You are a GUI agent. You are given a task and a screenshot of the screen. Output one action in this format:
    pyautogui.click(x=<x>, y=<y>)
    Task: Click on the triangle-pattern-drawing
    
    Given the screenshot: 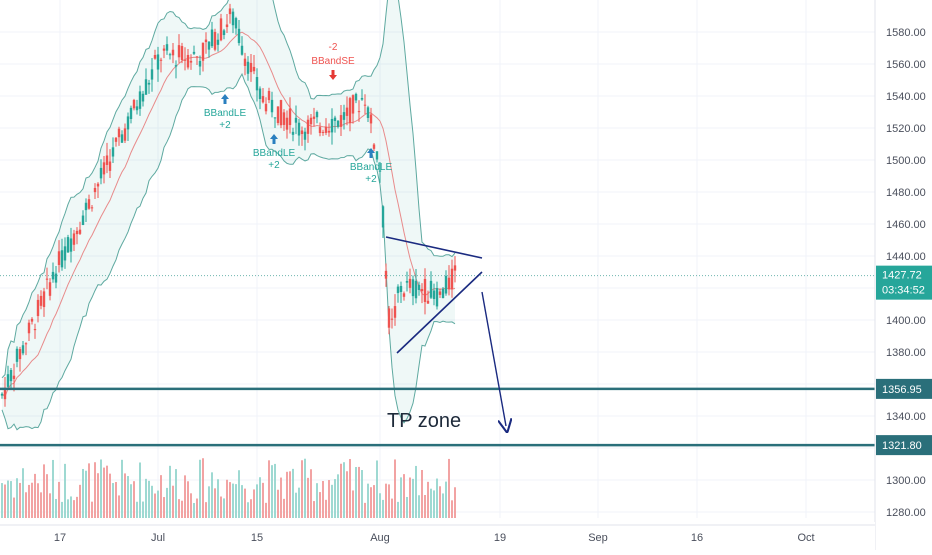 What is the action you would take?
    pyautogui.click(x=445, y=331)
    